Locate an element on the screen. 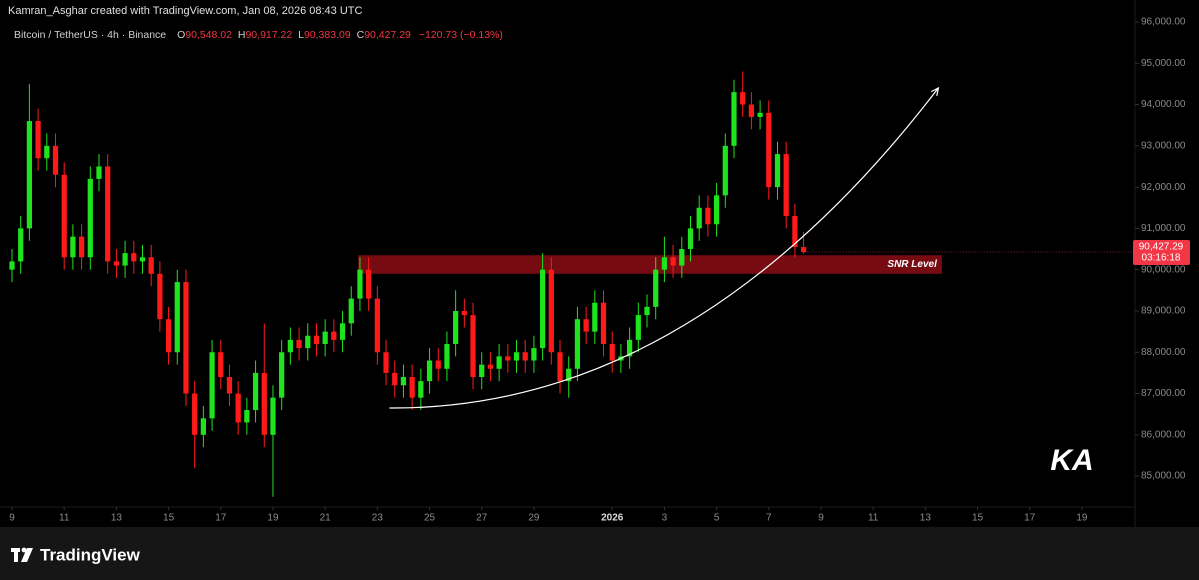 This screenshot has height=580, width=1199. y-tick-label: 95,000.00 is located at coordinates (1163, 63).